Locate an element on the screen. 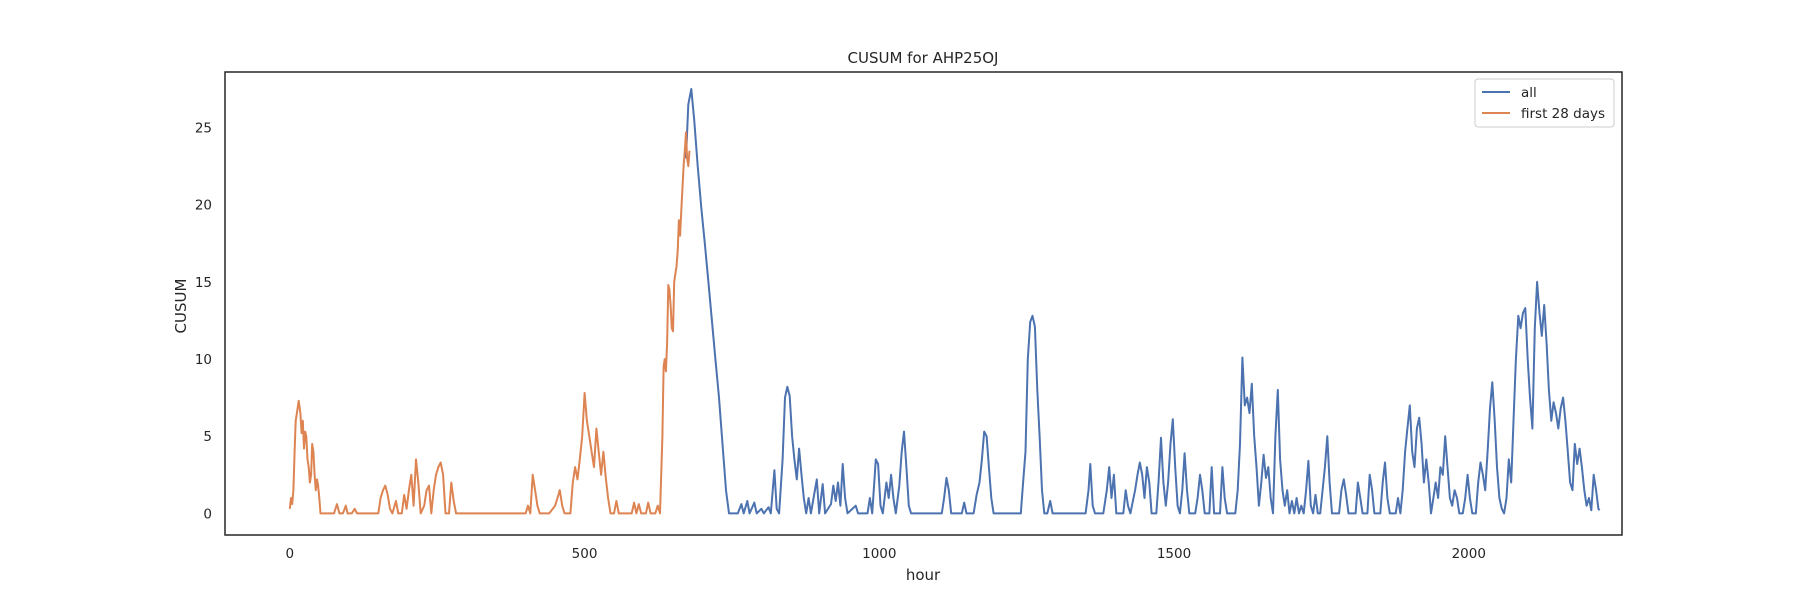 Image resolution: width=1800 pixels, height=600 pixels. y-tick-label: 5 is located at coordinates (207, 437).